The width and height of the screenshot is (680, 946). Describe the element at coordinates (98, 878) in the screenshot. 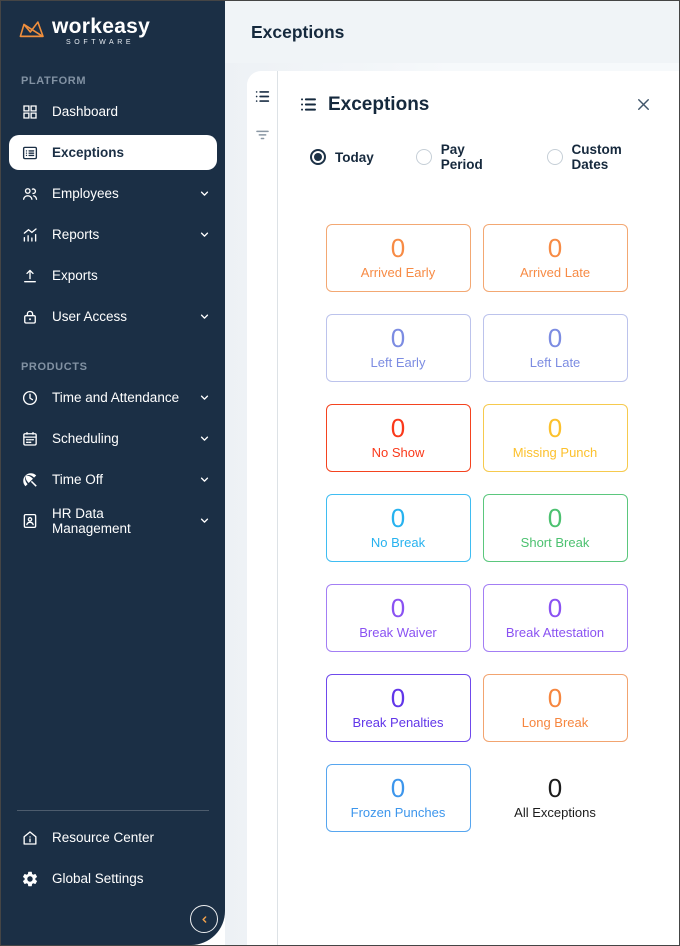

I see `sidebar-item-label: Global Settings` at that location.